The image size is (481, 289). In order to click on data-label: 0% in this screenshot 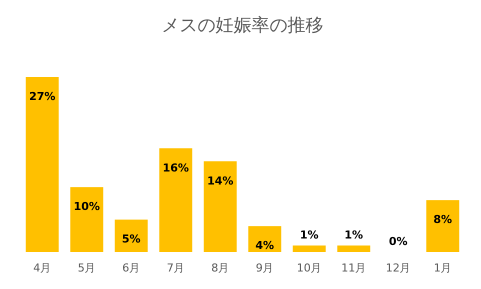, I will do `click(398, 241)`.